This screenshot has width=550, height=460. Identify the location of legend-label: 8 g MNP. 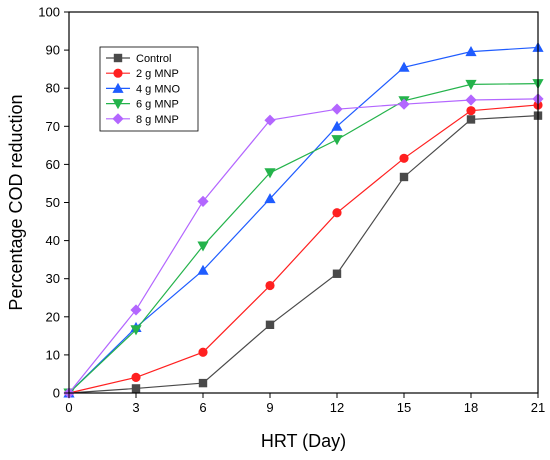
(157, 120).